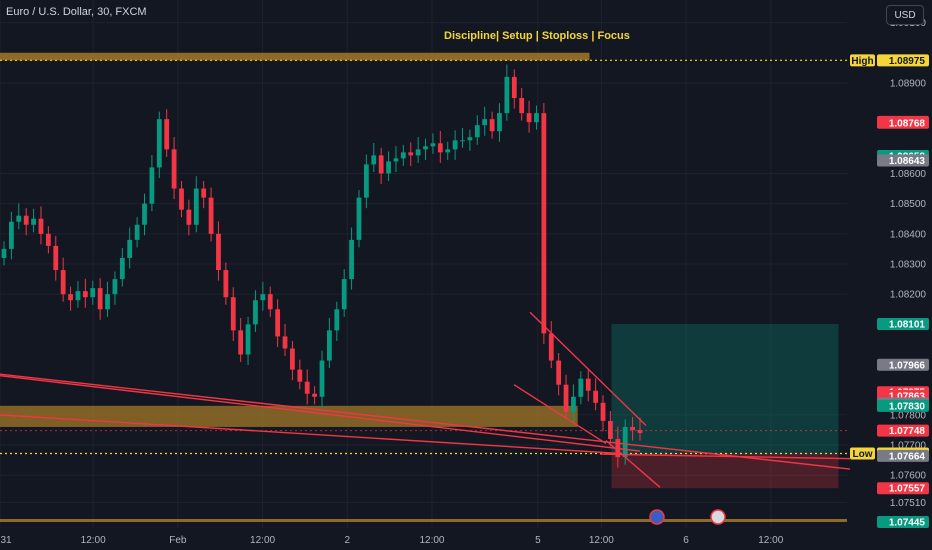 The image size is (932, 550). What do you see at coordinates (537, 36) in the screenshot?
I see `chart-annotation: Discipline| Setup | Stoploss | Focus` at bounding box center [537, 36].